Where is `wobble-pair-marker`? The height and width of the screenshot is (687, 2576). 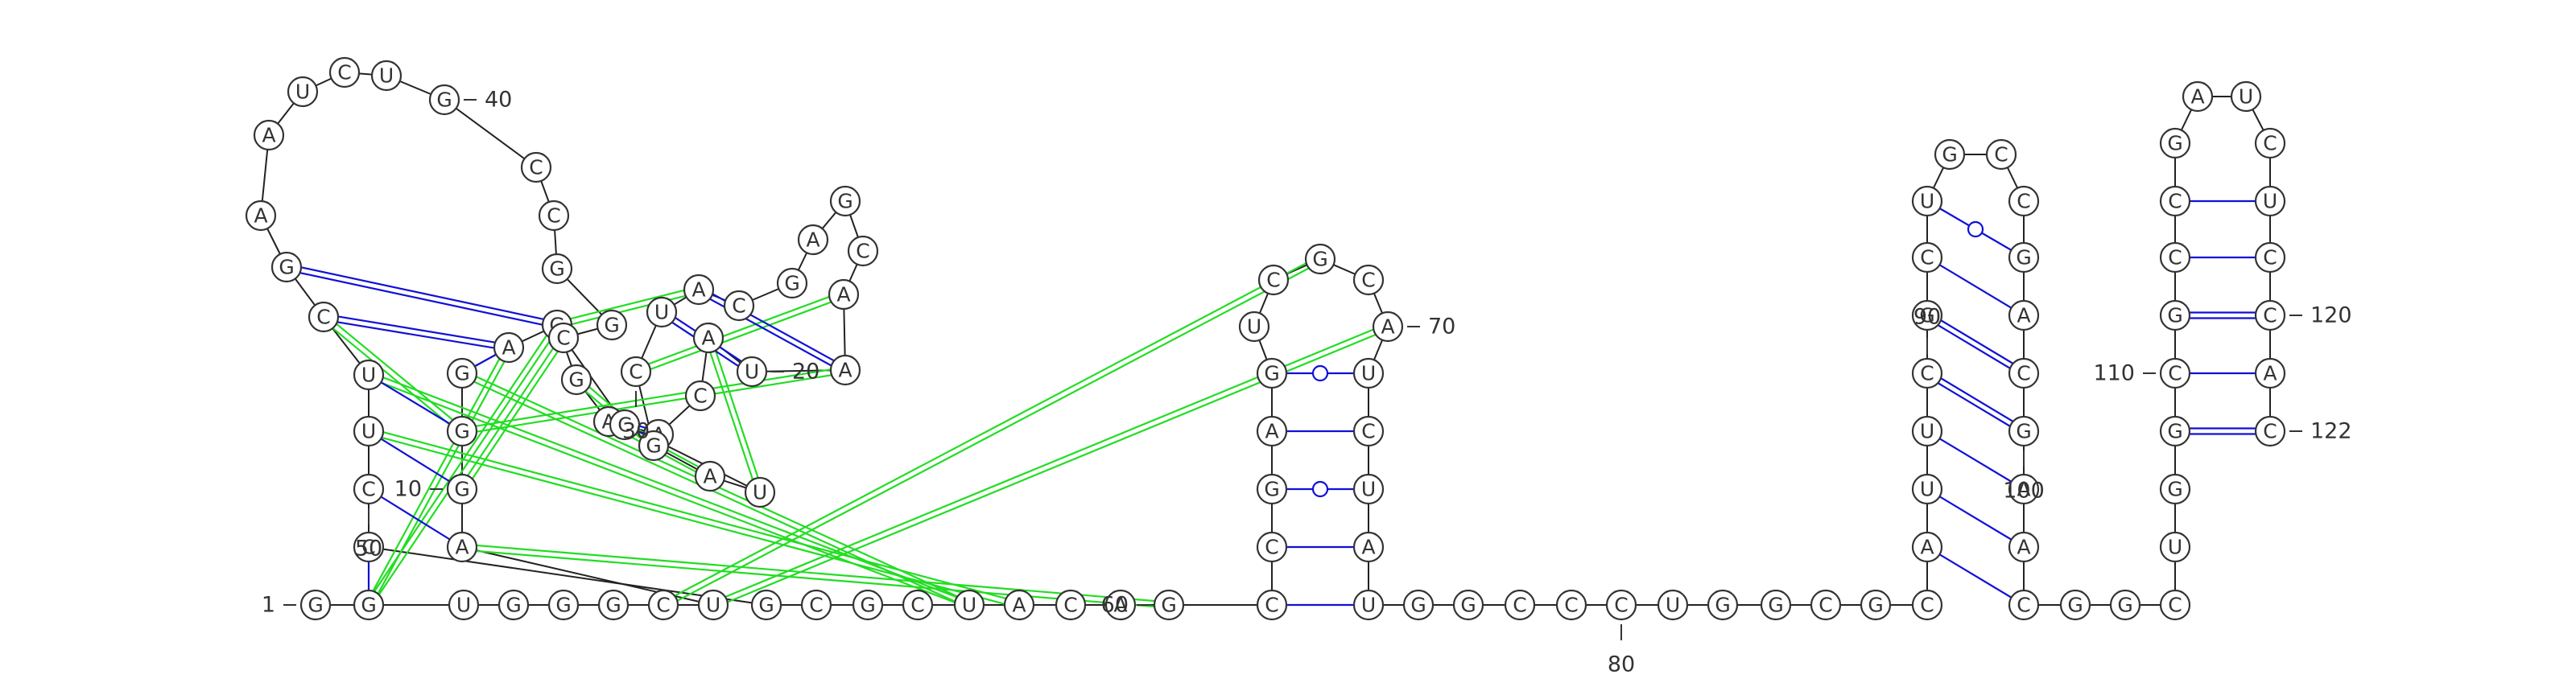 wobble-pair-marker is located at coordinates (1975, 229).